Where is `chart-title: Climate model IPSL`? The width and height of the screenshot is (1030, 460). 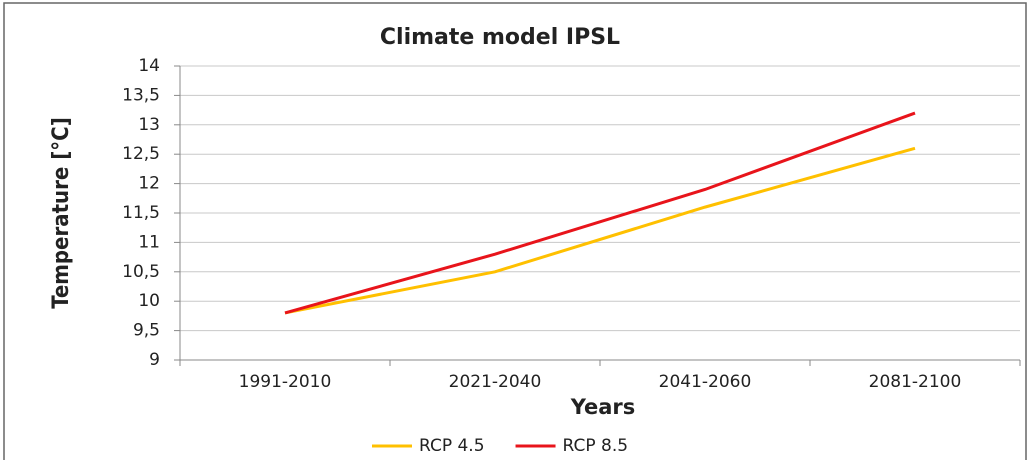
chart-title: Climate model IPSL is located at coordinates (500, 37).